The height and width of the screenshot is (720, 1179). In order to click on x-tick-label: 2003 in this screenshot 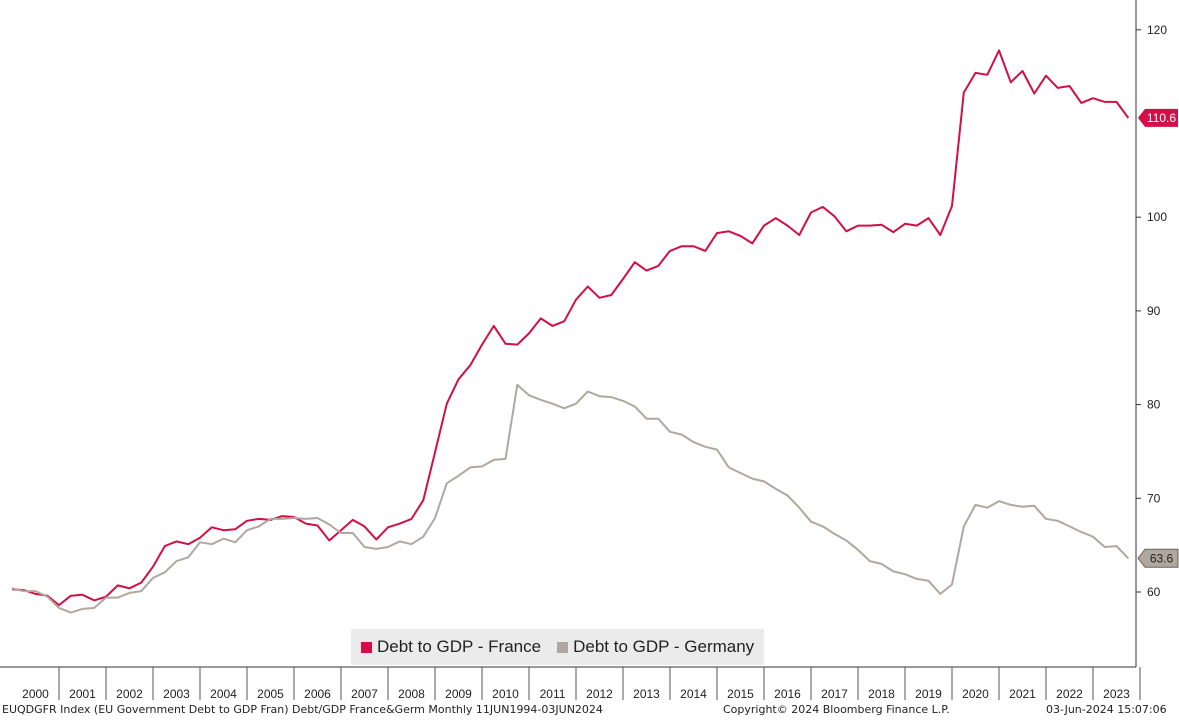, I will do `click(176, 694)`.